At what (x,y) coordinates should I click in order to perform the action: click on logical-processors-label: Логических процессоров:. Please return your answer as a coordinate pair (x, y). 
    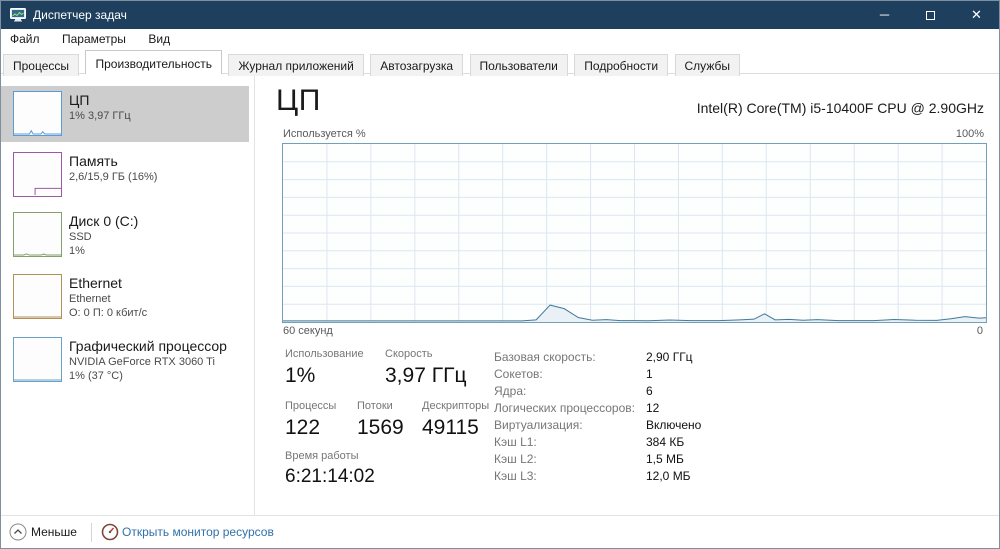
    Looking at the image, I should click on (564, 408).